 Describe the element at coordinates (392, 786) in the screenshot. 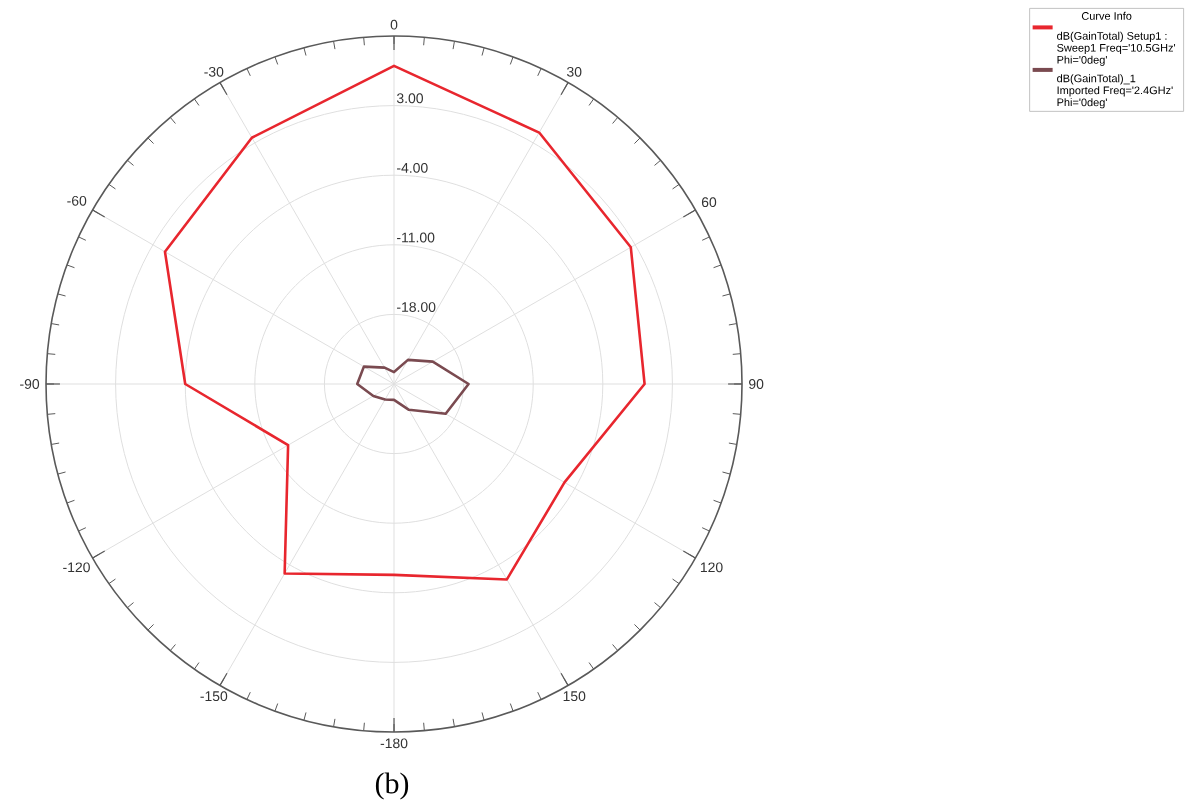

I see `text: (b)` at that location.